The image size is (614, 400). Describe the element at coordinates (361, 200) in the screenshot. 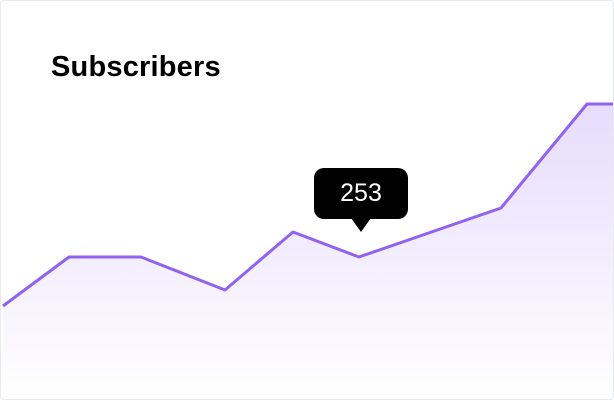

I see `tooltip: 253` at that location.